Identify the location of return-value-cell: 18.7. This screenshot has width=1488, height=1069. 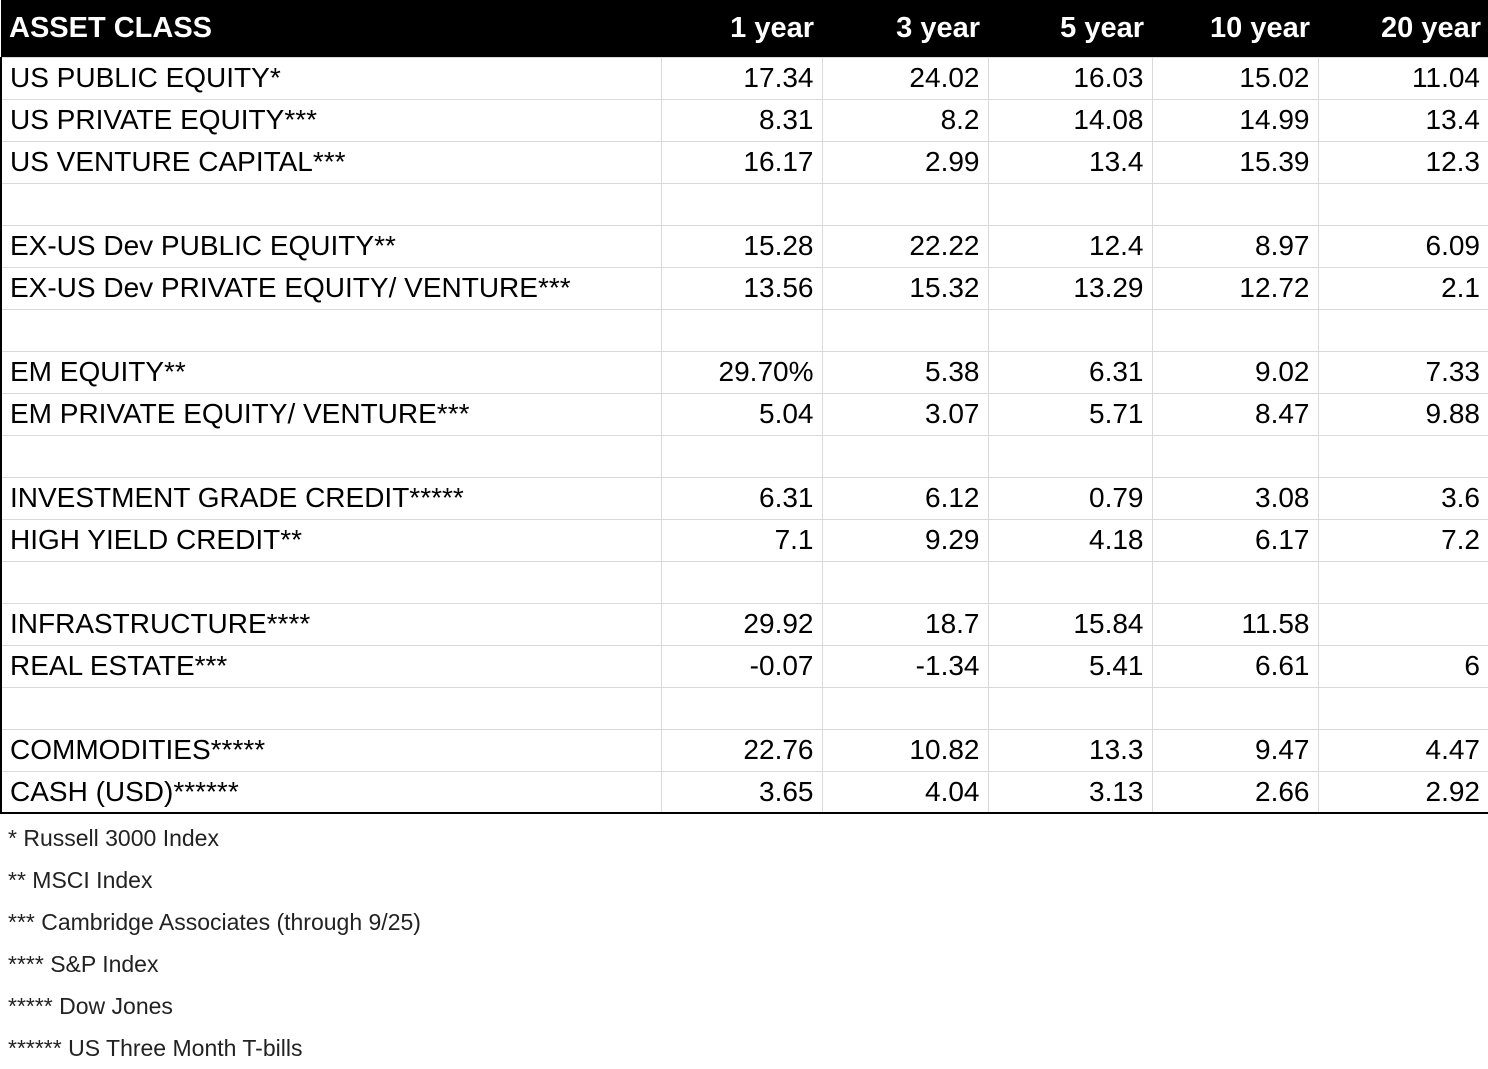
(905, 624).